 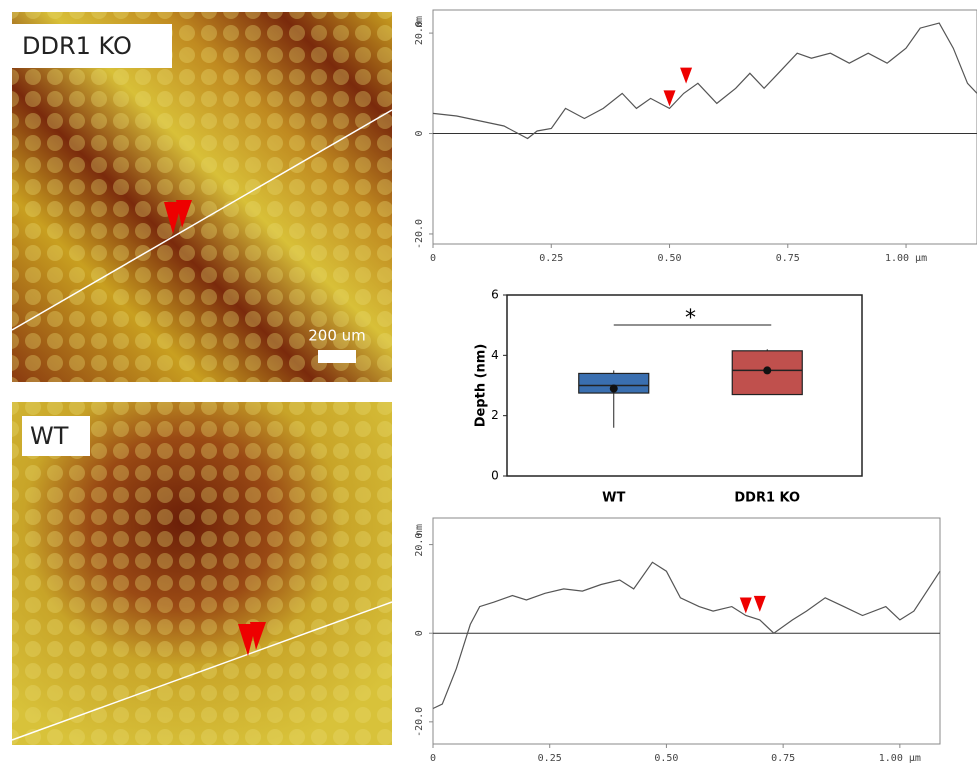 I want to click on y-axis-label: Depth (nm), so click(x=481, y=386).